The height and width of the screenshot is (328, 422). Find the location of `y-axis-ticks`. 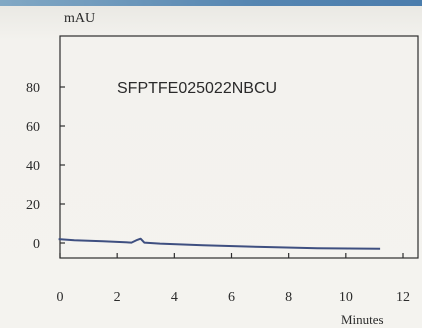

y-axis-ticks is located at coordinates (62, 165).